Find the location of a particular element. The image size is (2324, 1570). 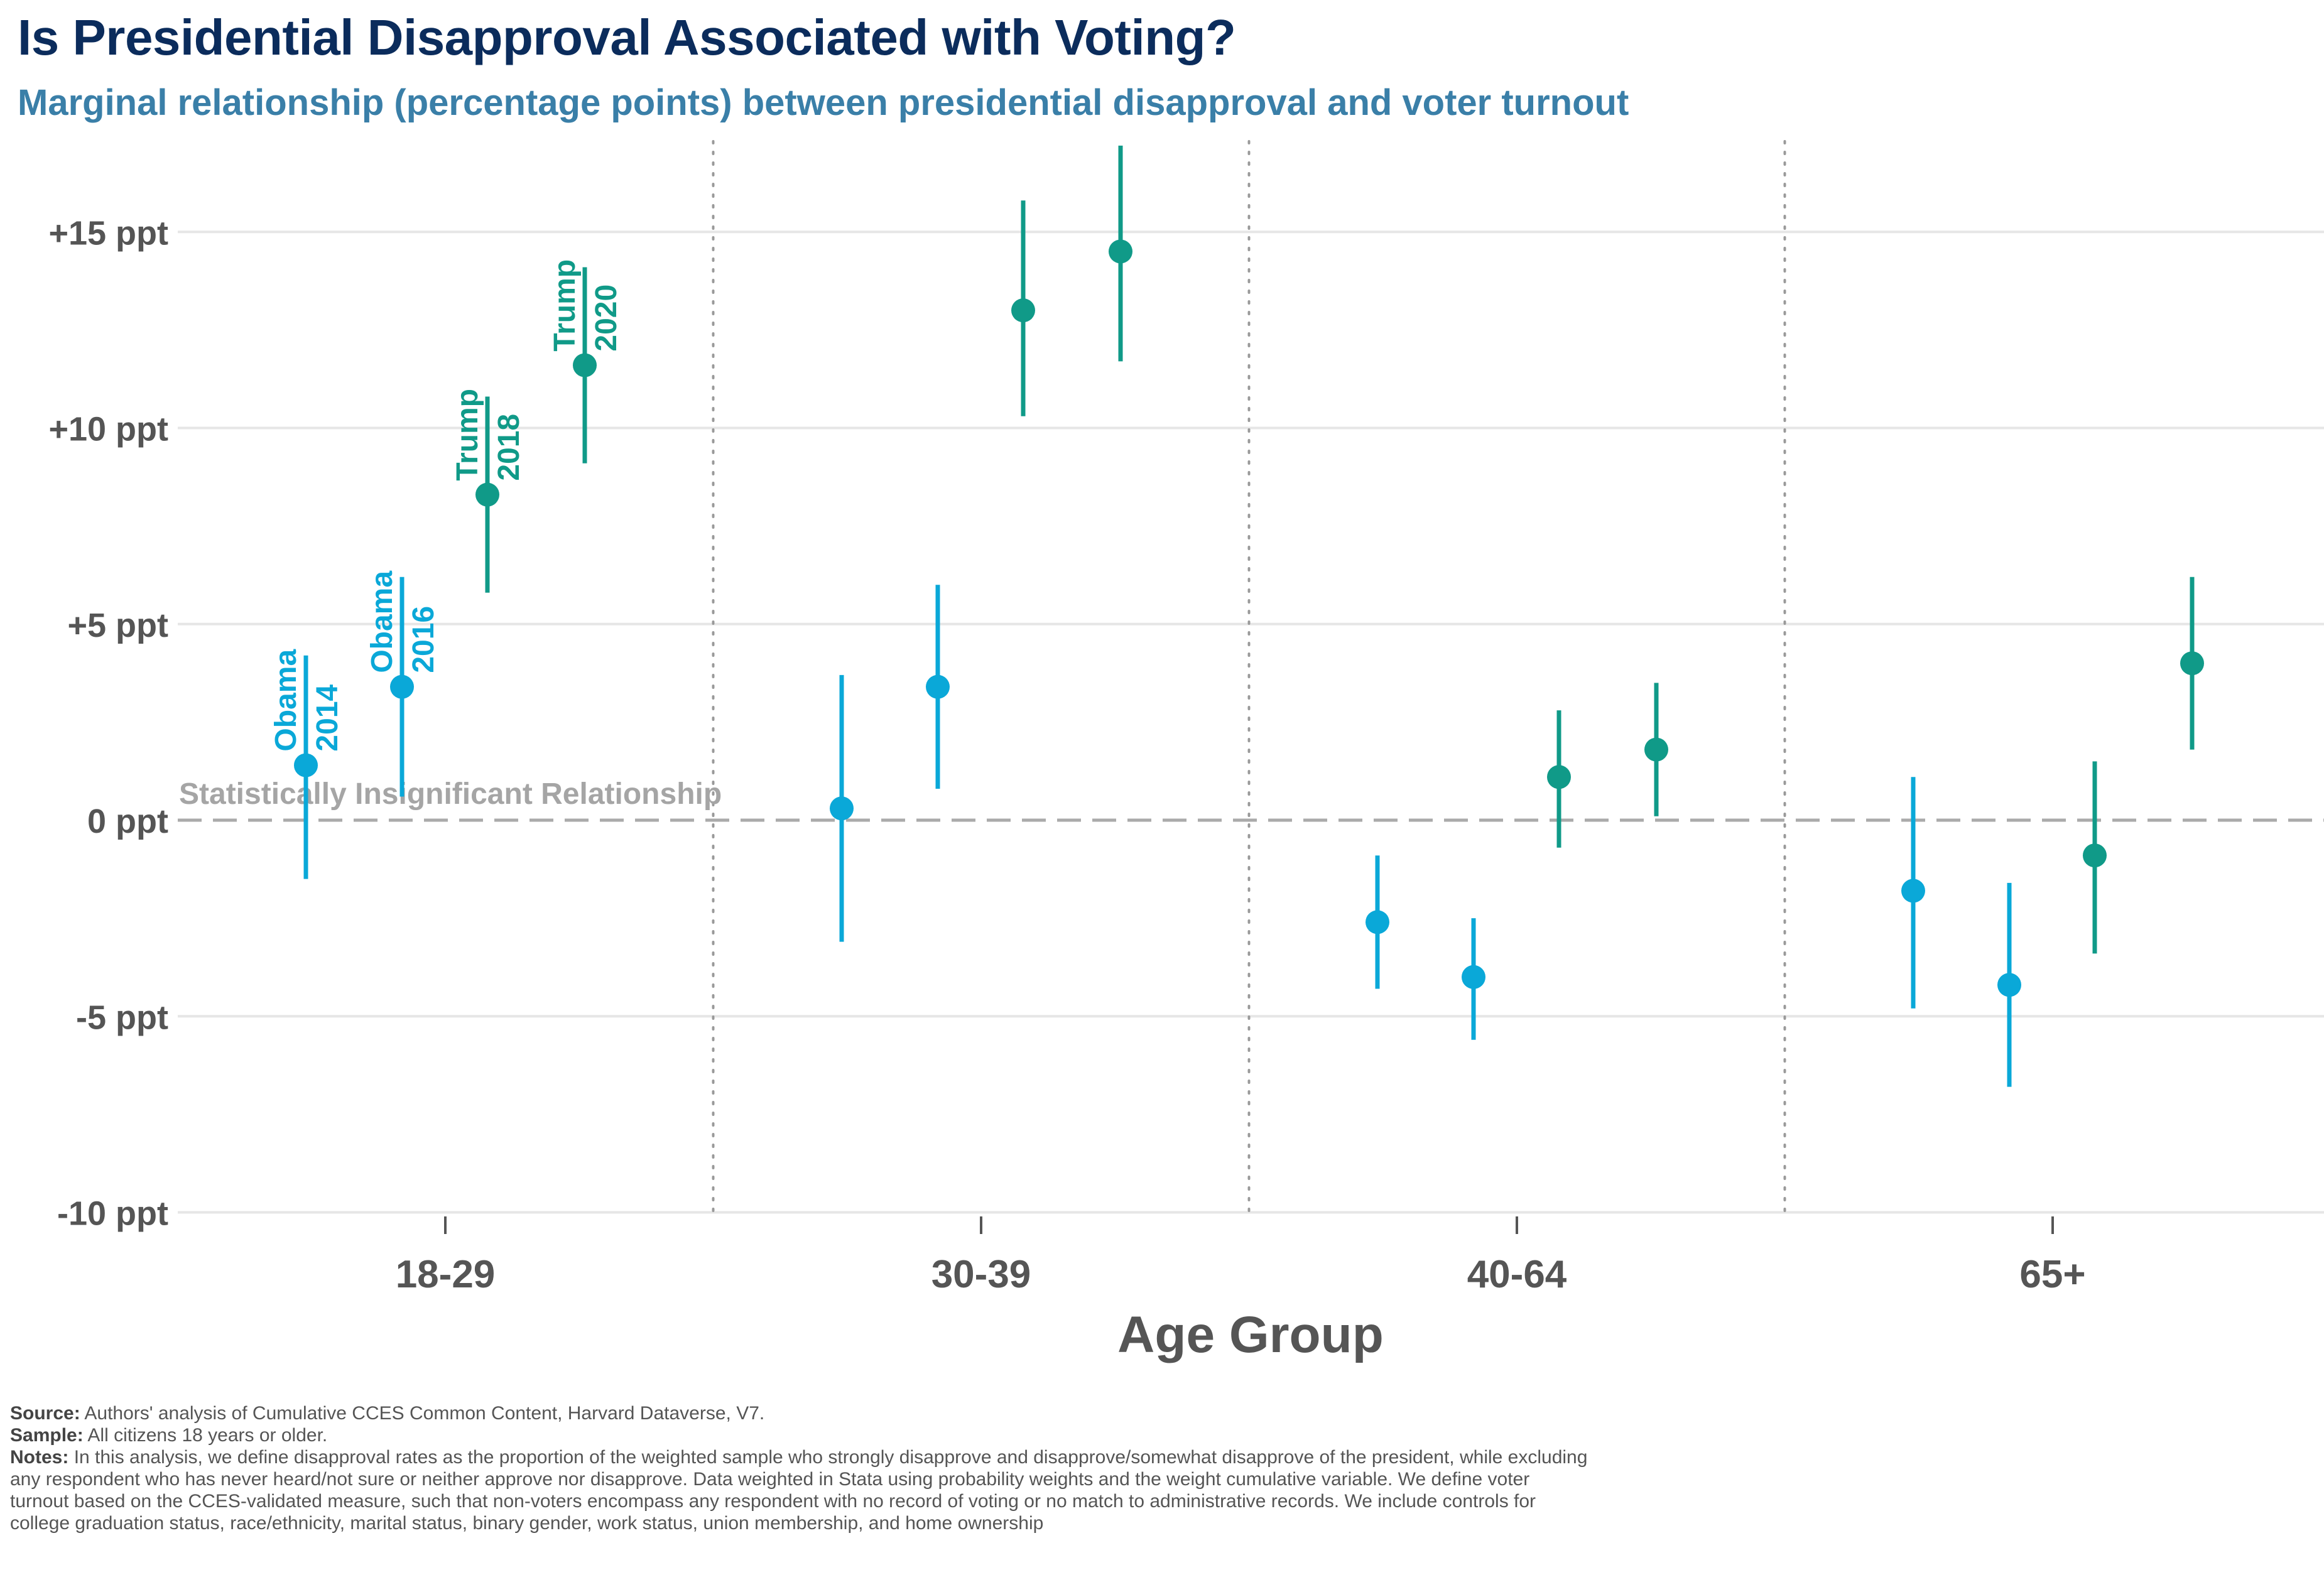

sample-note: Sample: All citizens 18 years or older. is located at coordinates (801, 1435).